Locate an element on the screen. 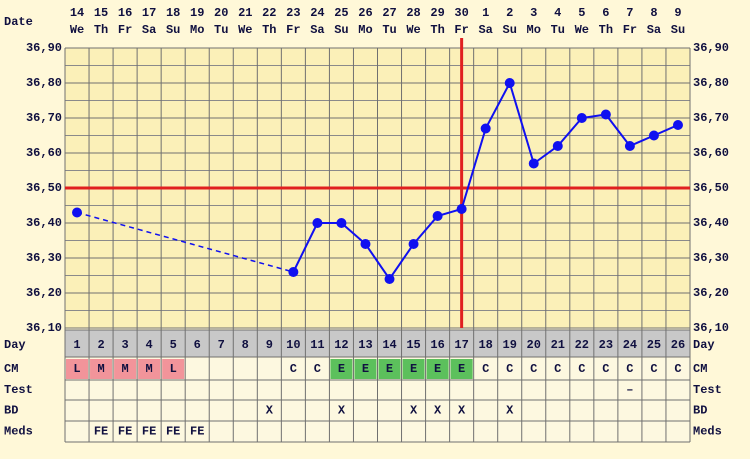 This screenshot has height=459, width=750. day-label: Day is located at coordinates (15, 345).